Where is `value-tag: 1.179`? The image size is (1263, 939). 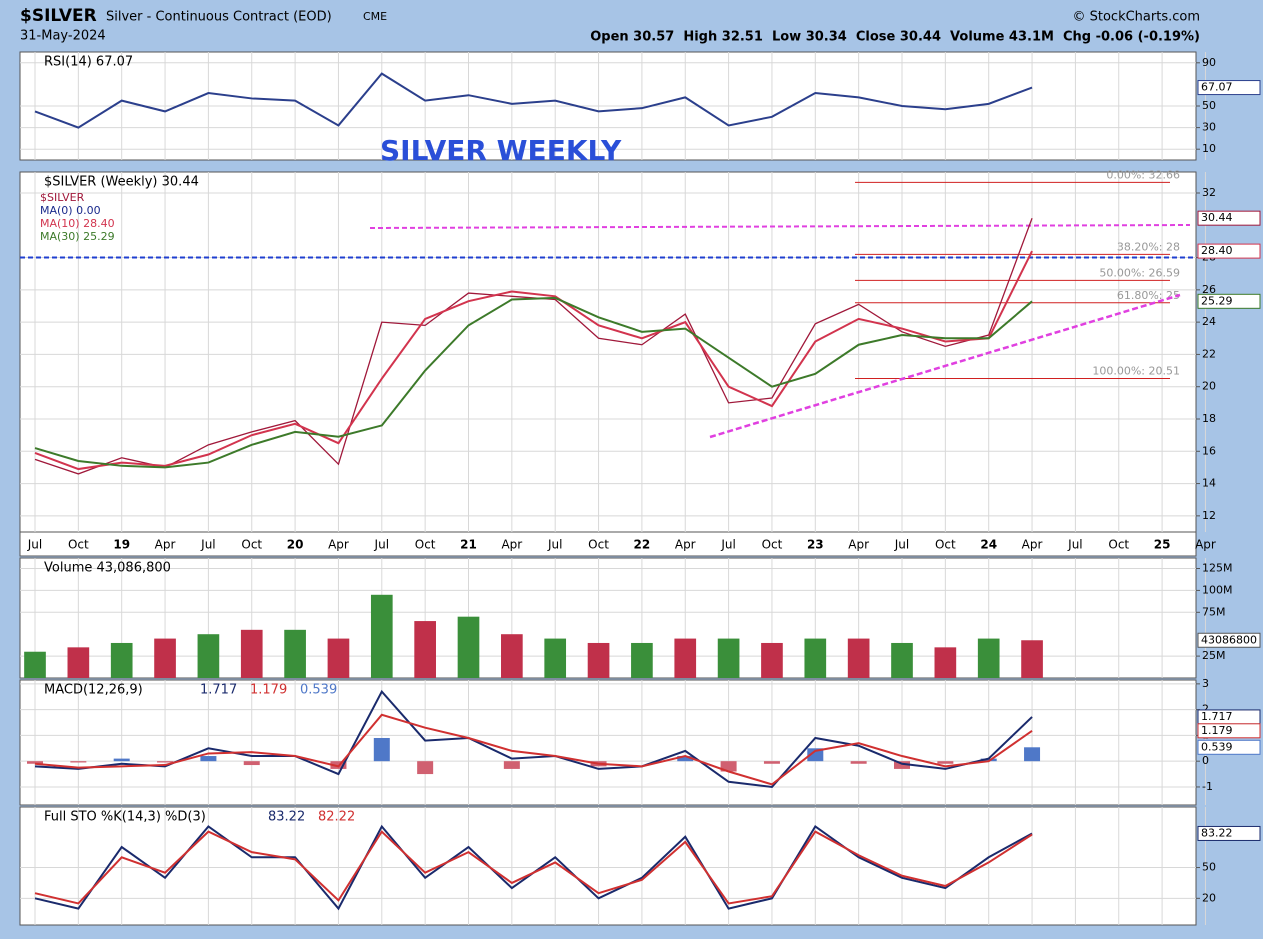 value-tag: 1.179 is located at coordinates (1217, 730).